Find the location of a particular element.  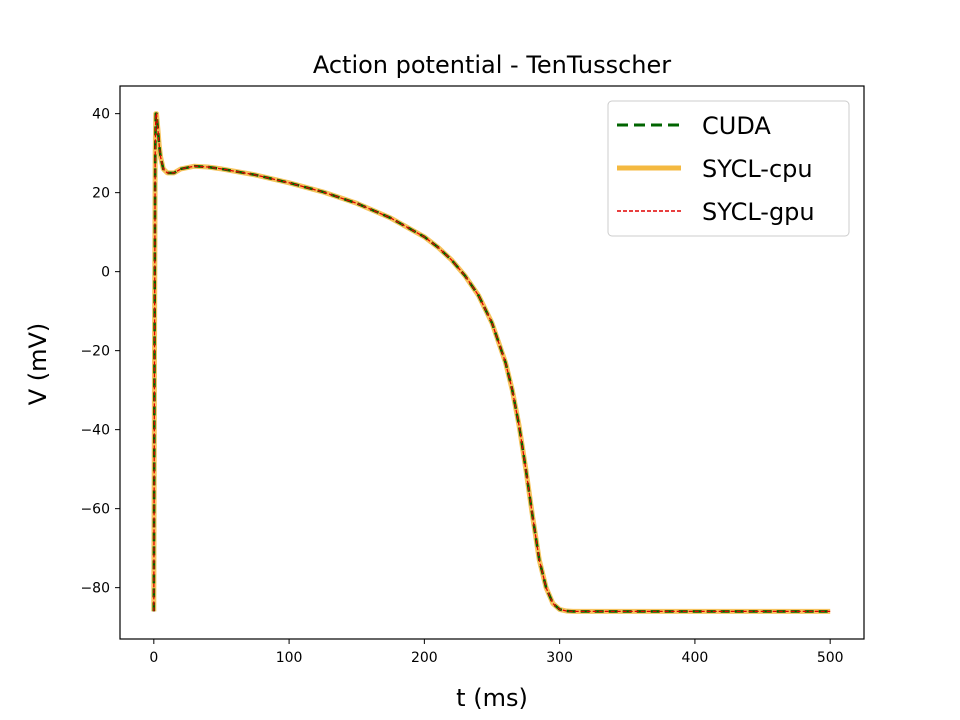

legend: CUDA SYCL-cpu SYCL-gpu is located at coordinates (728, 168).